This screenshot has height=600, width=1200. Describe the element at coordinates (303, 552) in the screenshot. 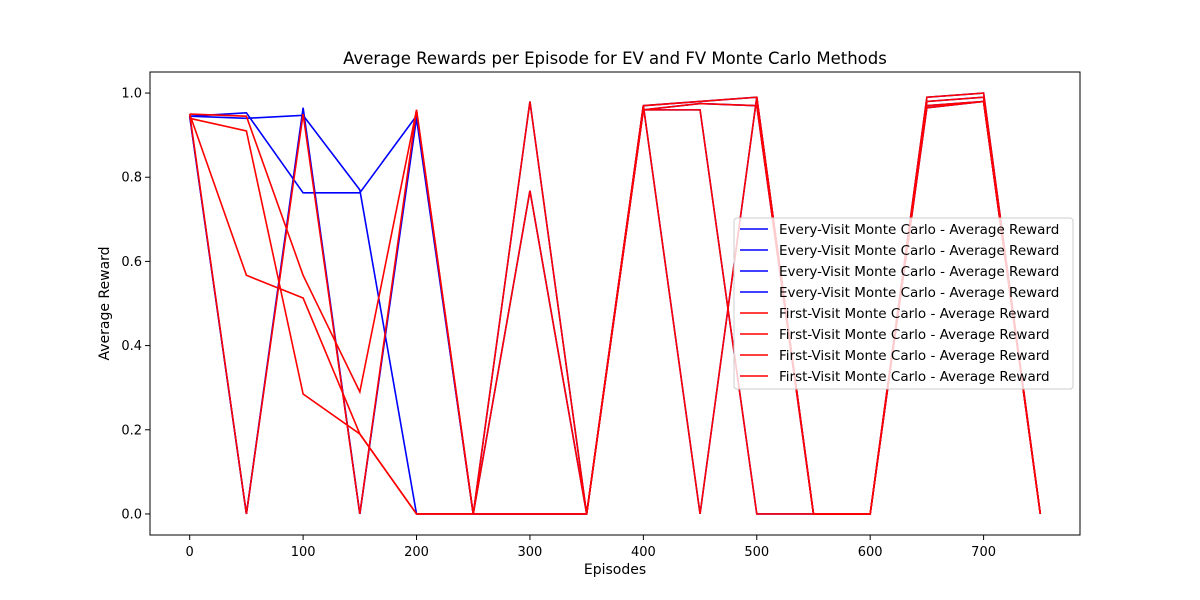

I see `x-tick-label: 100` at that location.